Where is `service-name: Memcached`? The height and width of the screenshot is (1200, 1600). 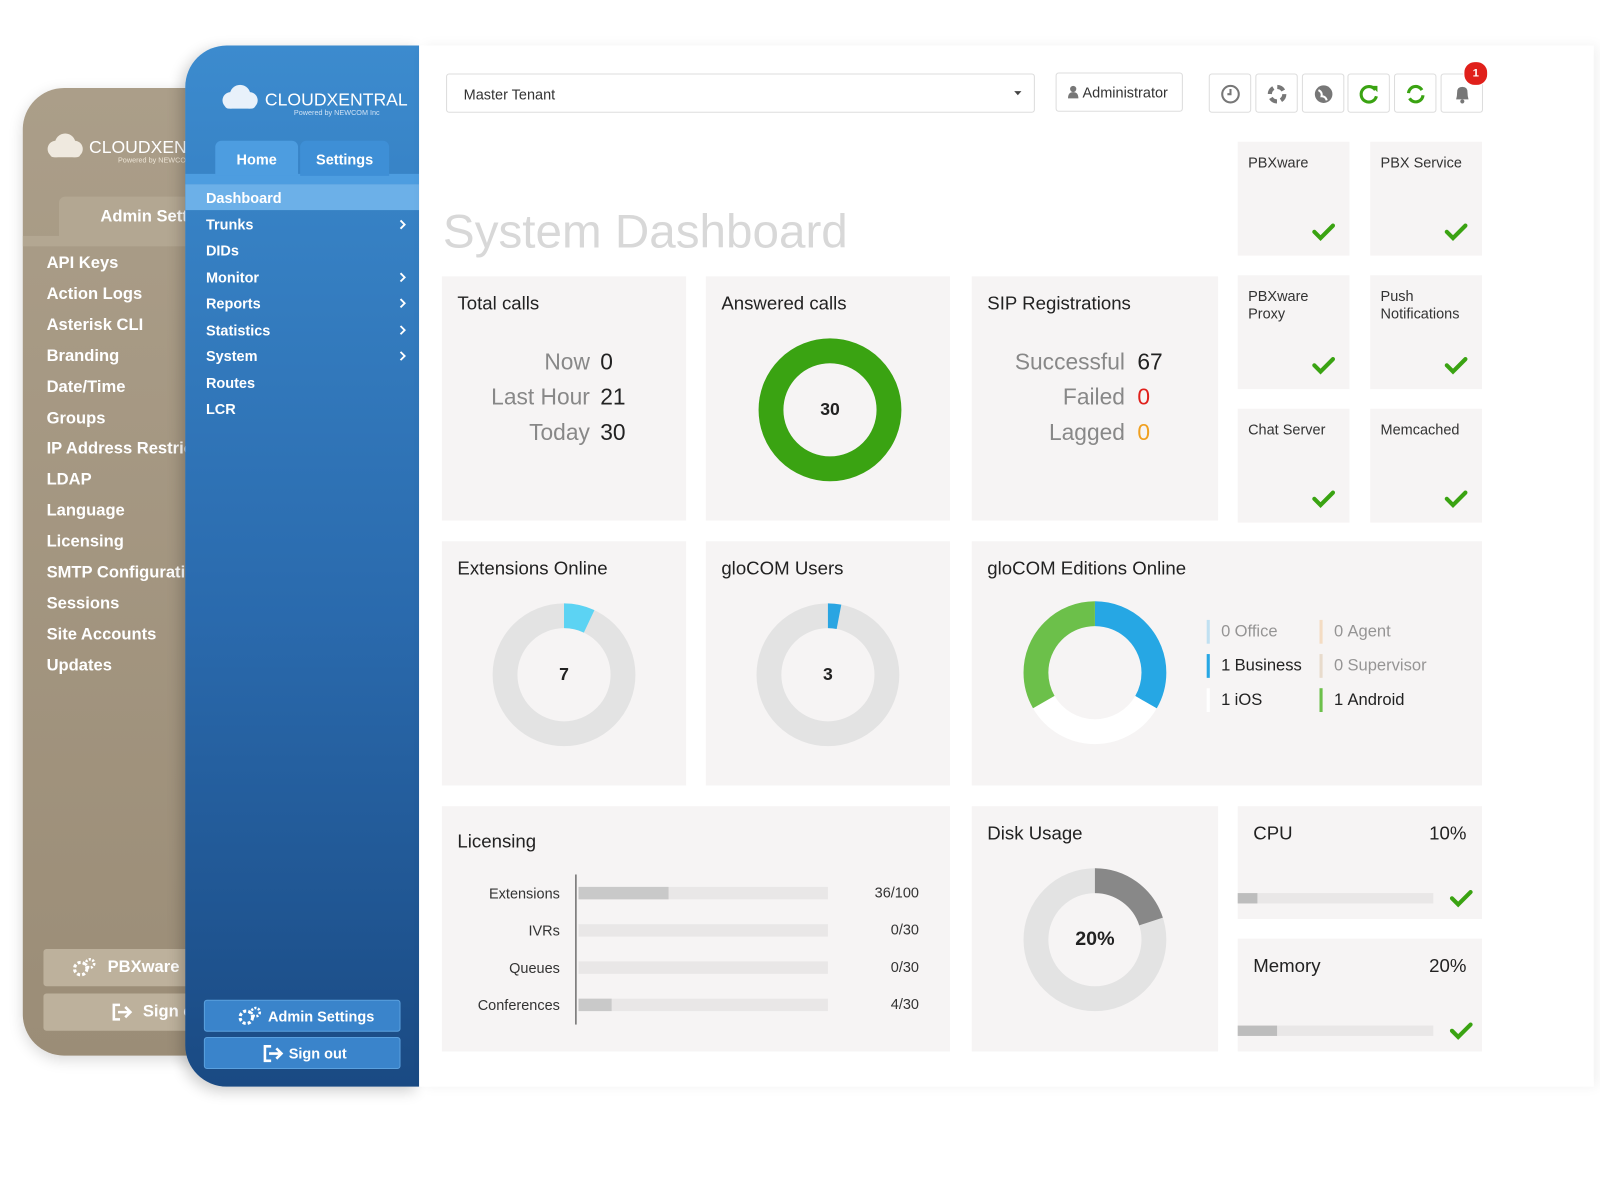
service-name: Memcached is located at coordinates (1420, 429).